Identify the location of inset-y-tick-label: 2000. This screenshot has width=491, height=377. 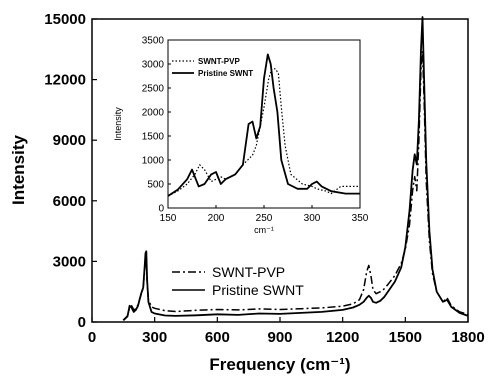
(153, 113).